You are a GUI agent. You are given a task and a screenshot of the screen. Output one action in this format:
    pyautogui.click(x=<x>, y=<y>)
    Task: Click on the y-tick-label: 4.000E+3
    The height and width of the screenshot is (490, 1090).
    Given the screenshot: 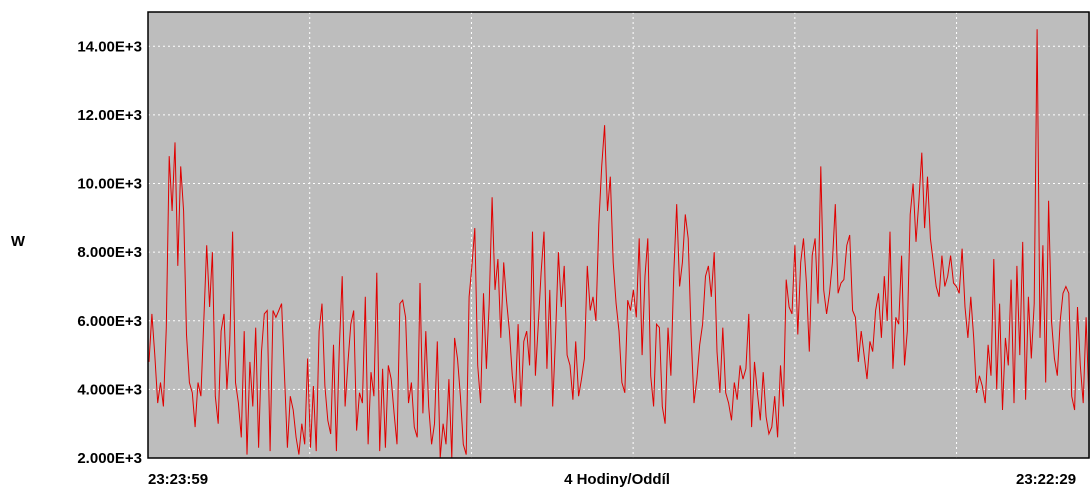 What is the action you would take?
    pyautogui.click(x=109, y=389)
    